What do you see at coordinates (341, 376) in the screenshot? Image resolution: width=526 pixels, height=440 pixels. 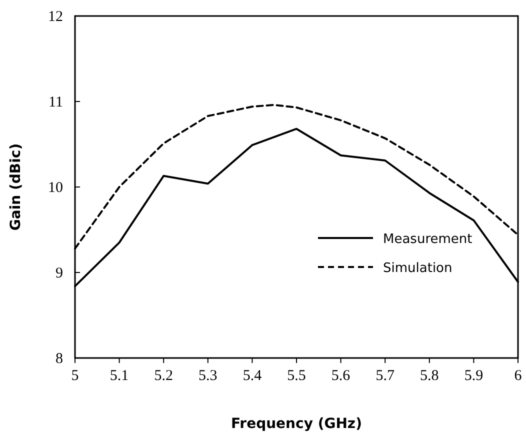 I see `x-tick-label: 5.6` at bounding box center [341, 376].